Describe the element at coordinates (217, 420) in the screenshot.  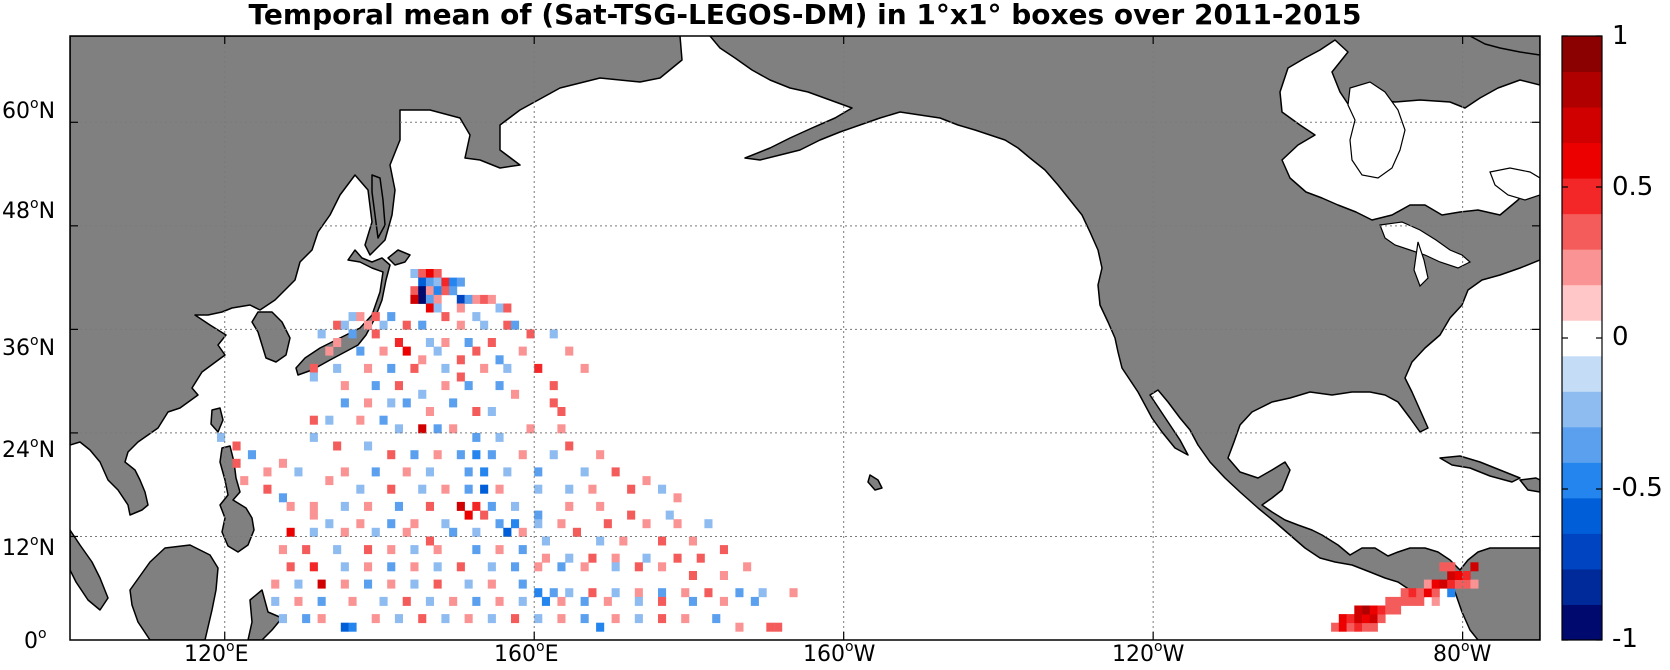
I see `land-taiwan` at that location.